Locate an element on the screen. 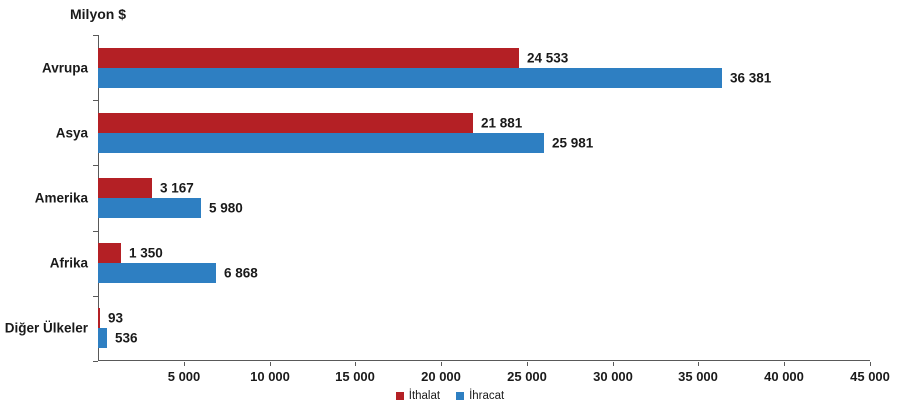 This screenshot has height=410, width=900. value-label: 25 981 is located at coordinates (573, 143).